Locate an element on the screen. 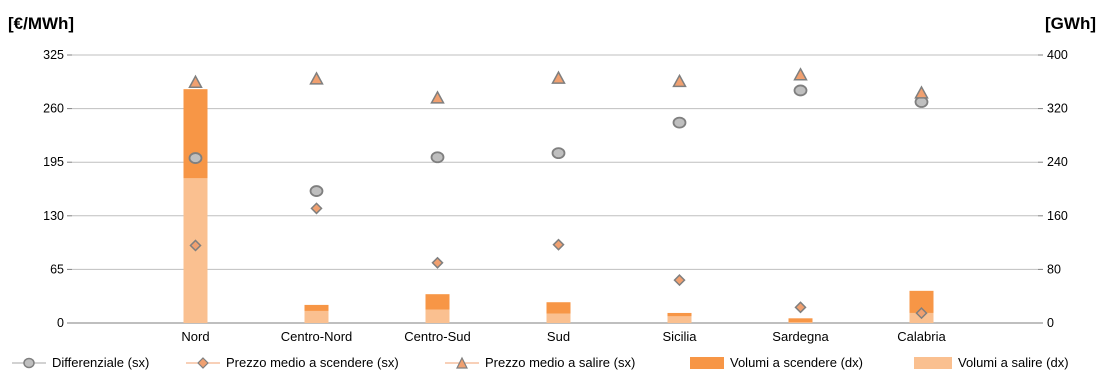  left-axis-tick-label: 325 is located at coordinates (53, 55).